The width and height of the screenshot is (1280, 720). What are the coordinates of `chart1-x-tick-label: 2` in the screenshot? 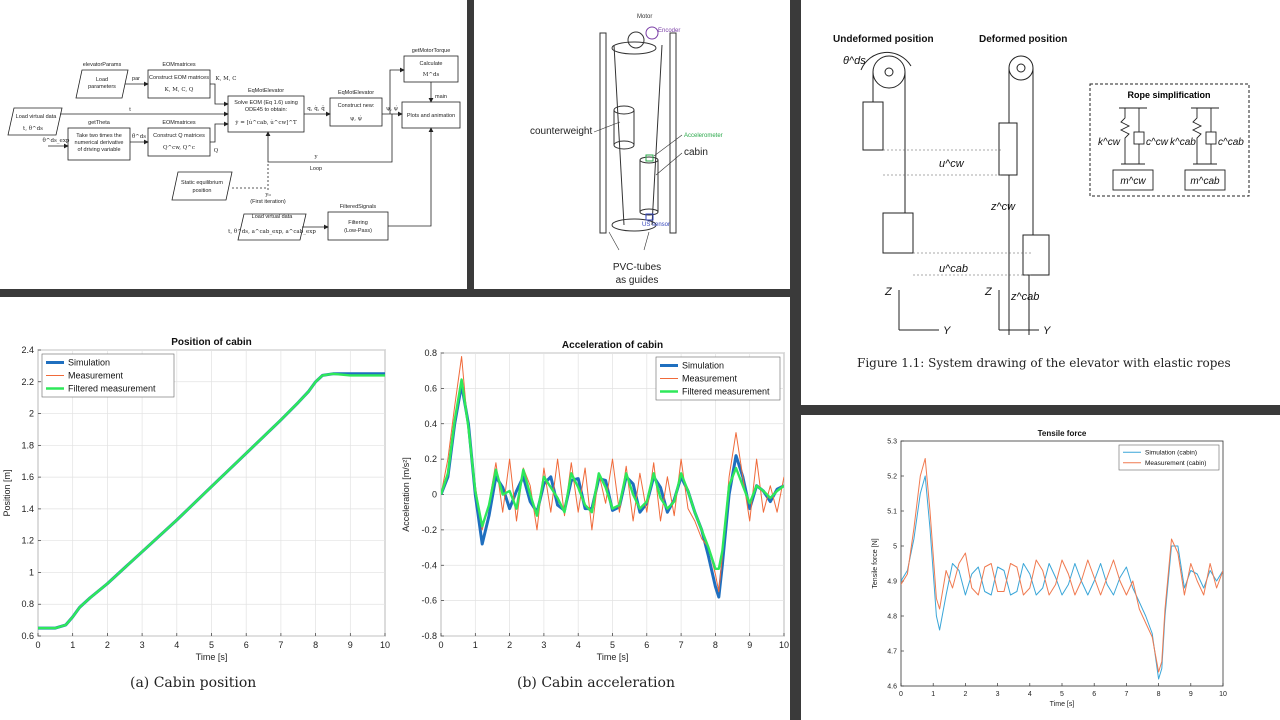 It's located at (509, 645).